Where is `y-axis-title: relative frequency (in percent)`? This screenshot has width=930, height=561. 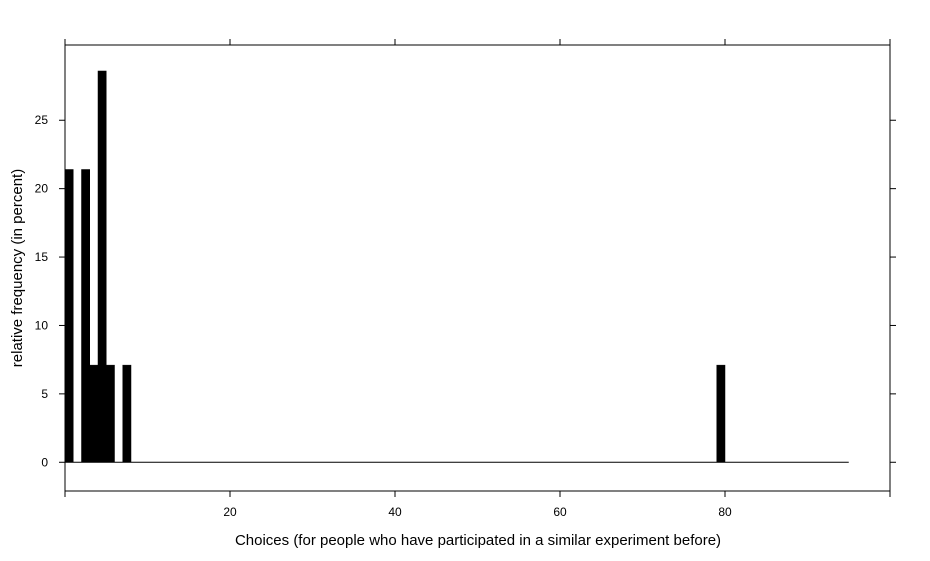 y-axis-title: relative frequency (in percent) is located at coordinates (17, 268).